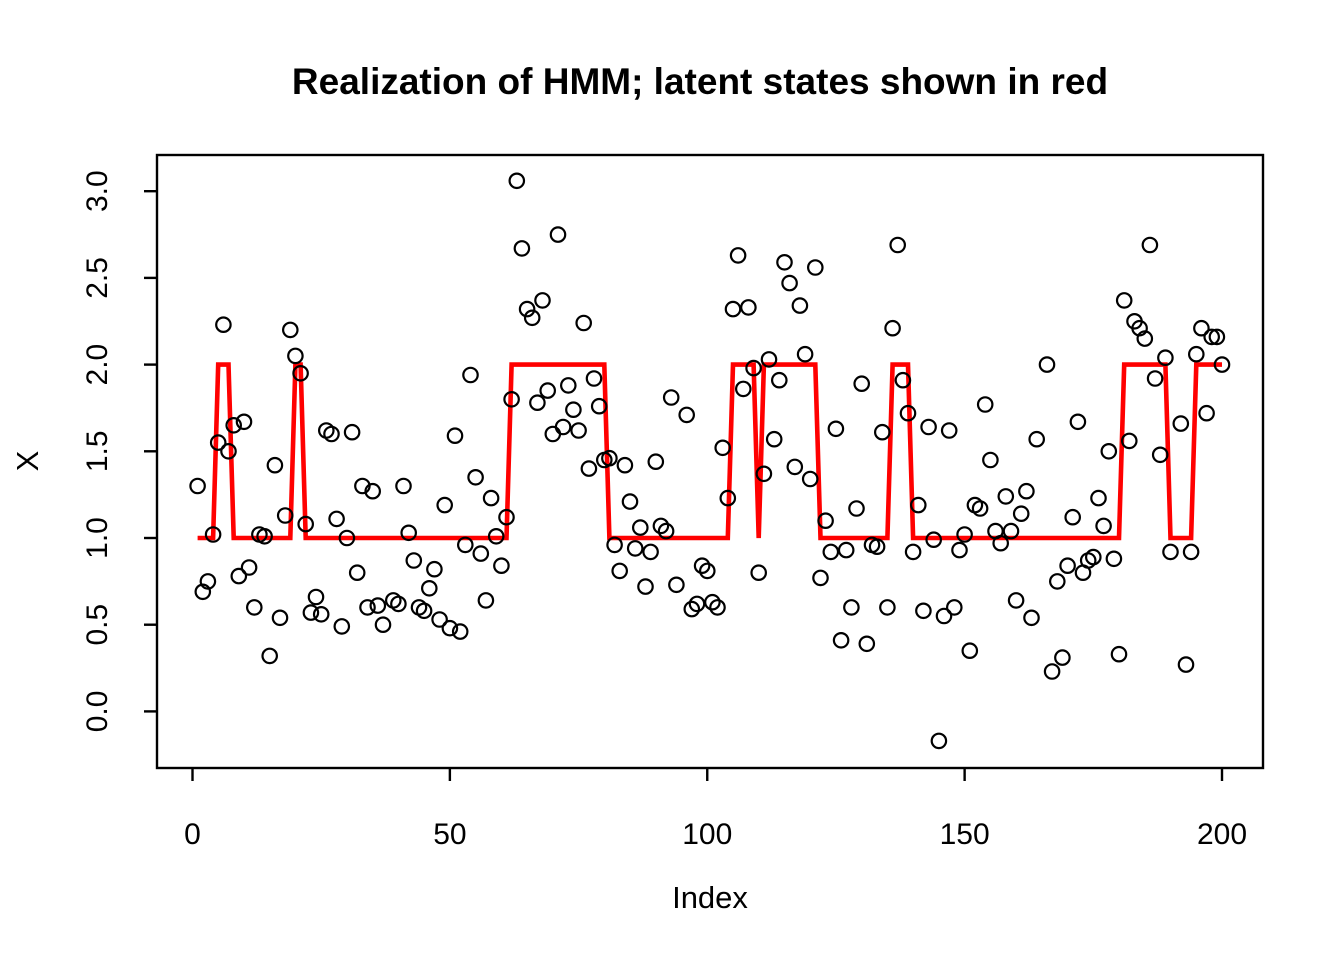 This screenshot has height=960, width=1344. Describe the element at coordinates (449, 834) in the screenshot. I see `x-tick-label: 50` at that location.